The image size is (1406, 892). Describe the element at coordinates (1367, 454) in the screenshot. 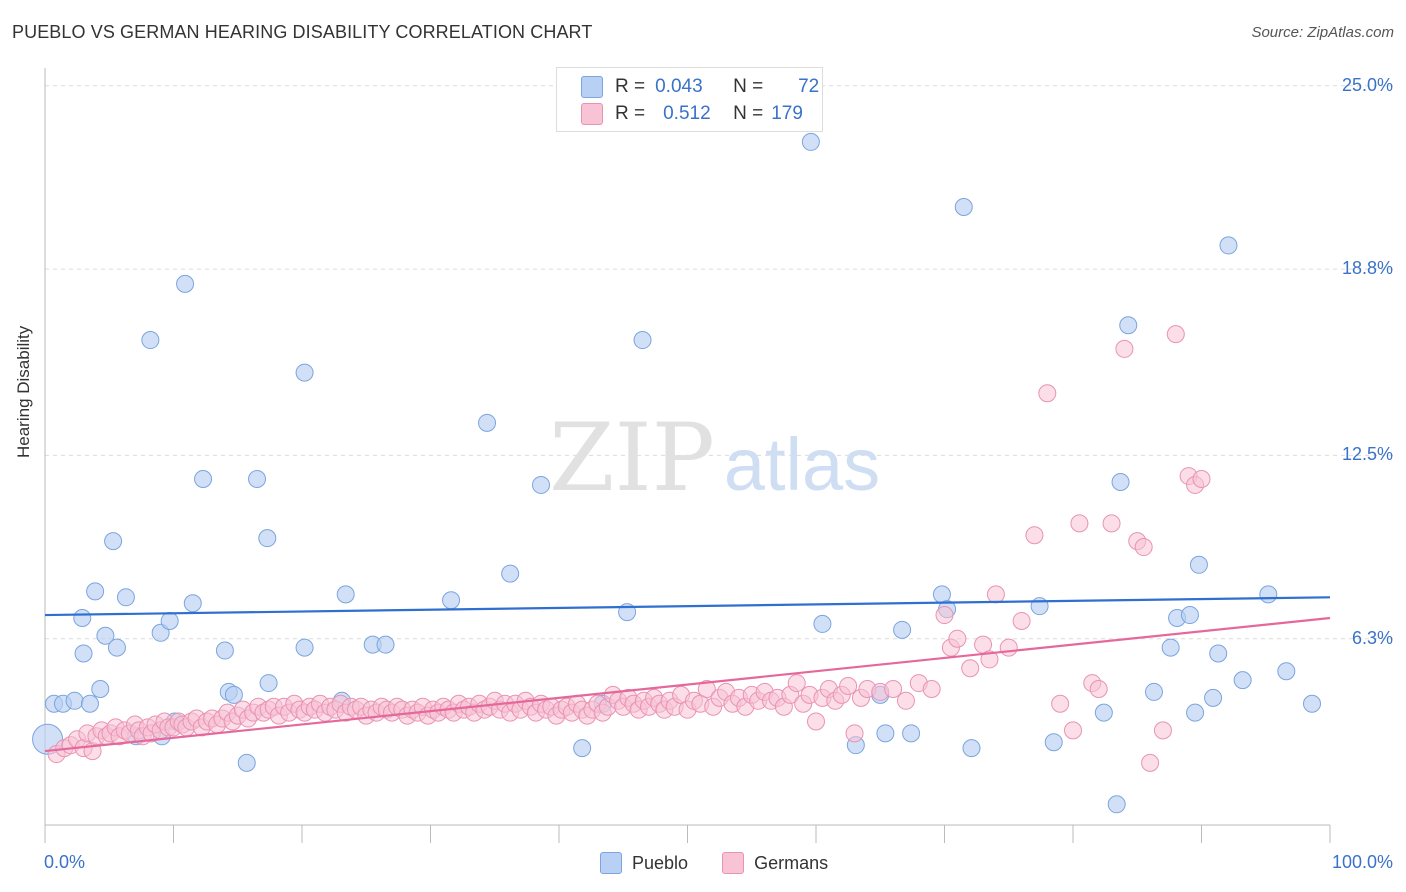

I see `y-tick-label: 12.5%` at that location.